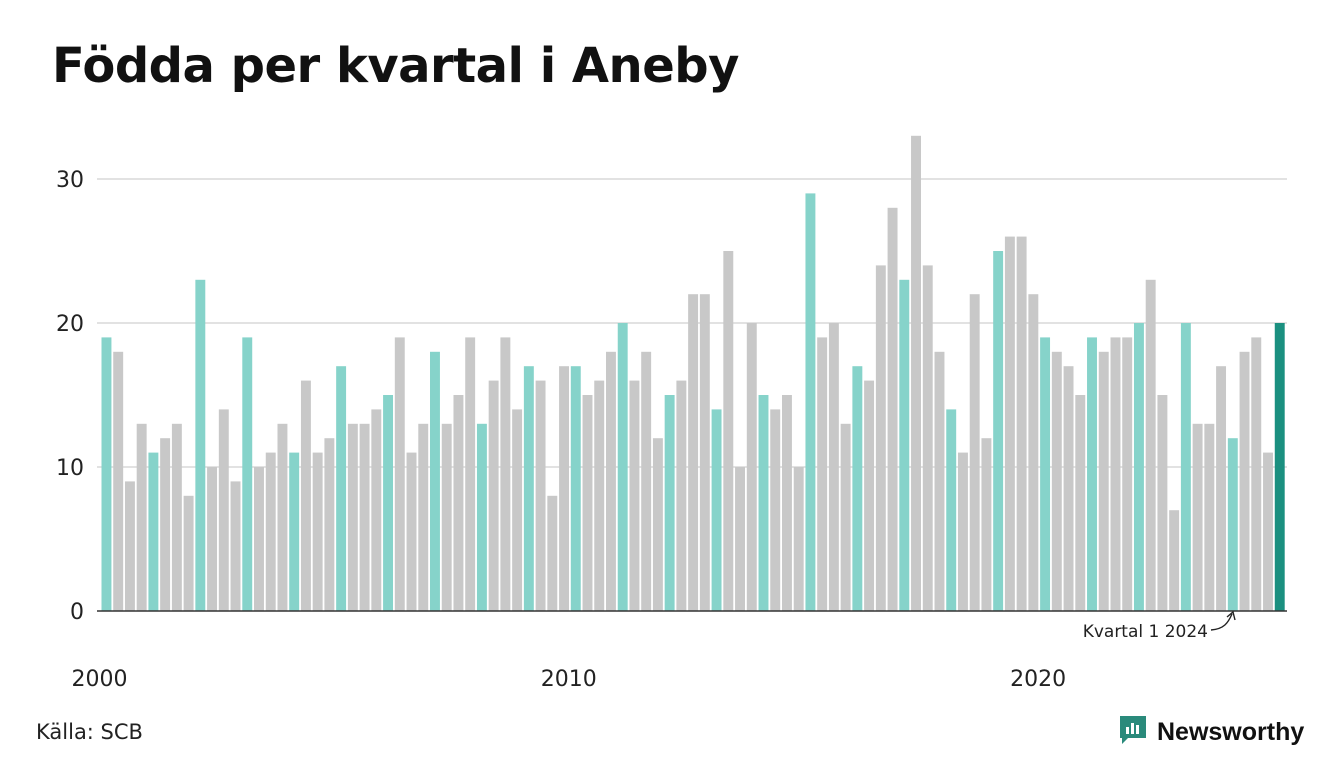 The width and height of the screenshot is (1340, 780). What do you see at coordinates (1133, 732) in the screenshot?
I see `newsworthy-logo-icon` at bounding box center [1133, 732].